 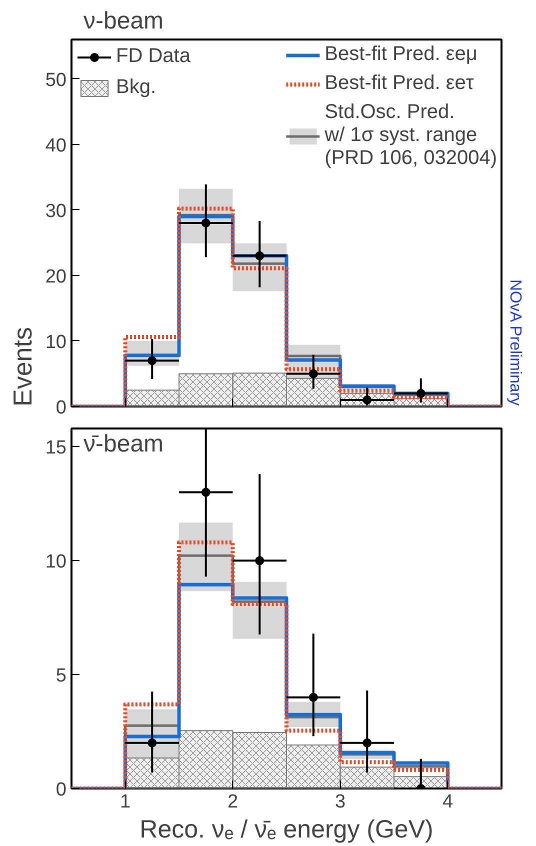 I want to click on y-tick-label: 5, so click(x=61, y=676).